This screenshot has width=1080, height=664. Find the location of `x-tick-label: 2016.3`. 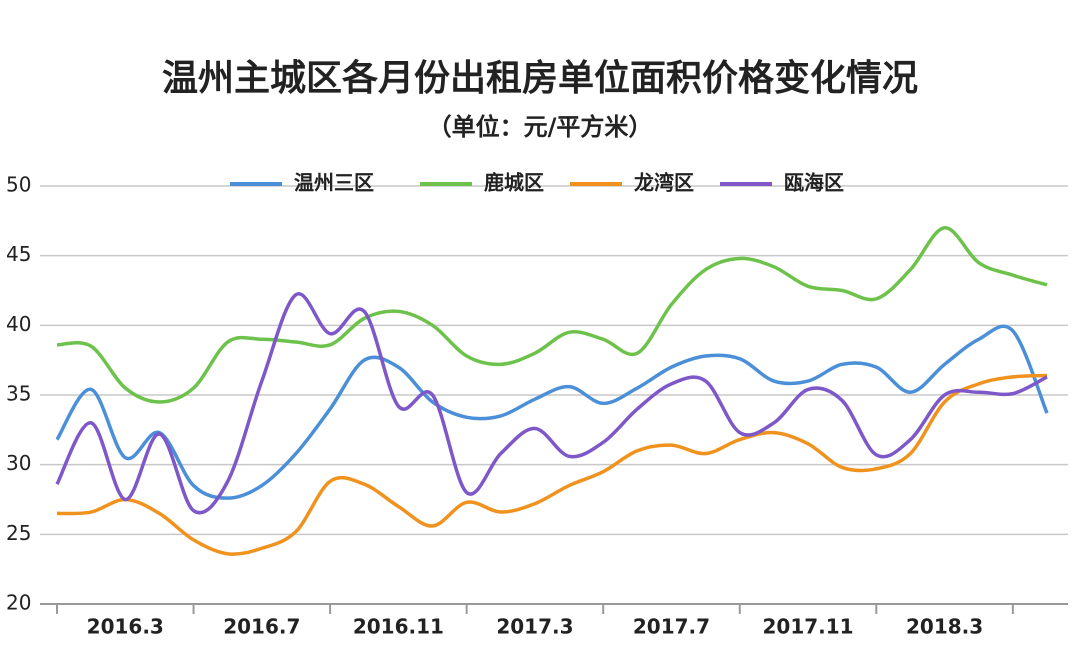

x-tick-label: 2016.3 is located at coordinates (125, 627).